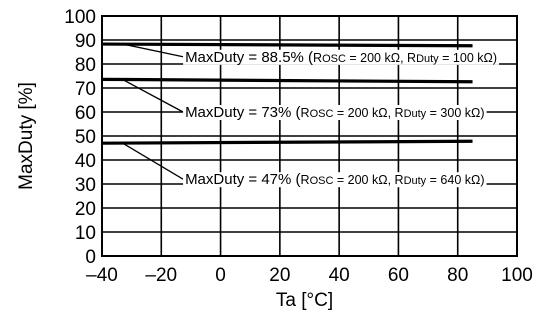 This screenshot has height=320, width=547. I want to click on y-tick-label: 70, so click(85, 89).